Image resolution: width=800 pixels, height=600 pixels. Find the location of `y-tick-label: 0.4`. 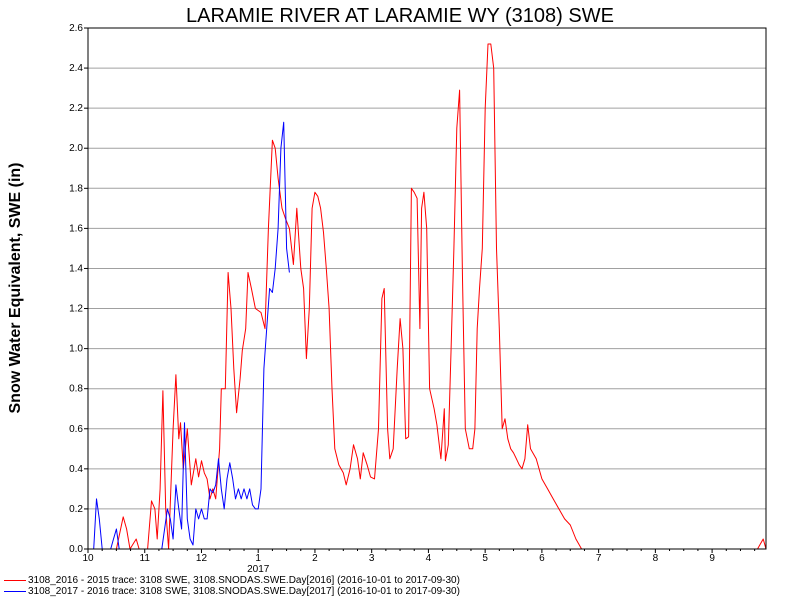

y-tick-label: 0.4 is located at coordinates (76, 469).